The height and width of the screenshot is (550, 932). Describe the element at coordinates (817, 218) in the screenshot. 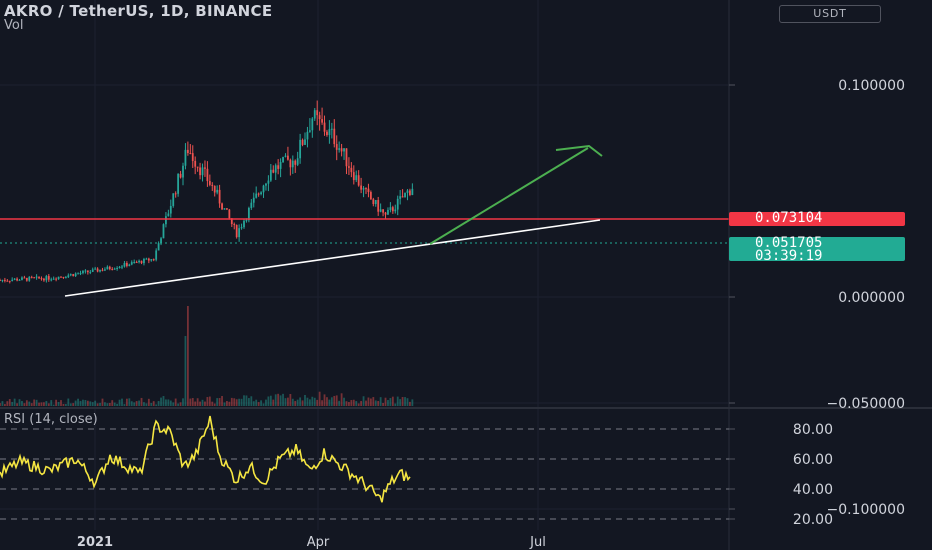

I see `resistance-price-tag: 0.073104` at that location.